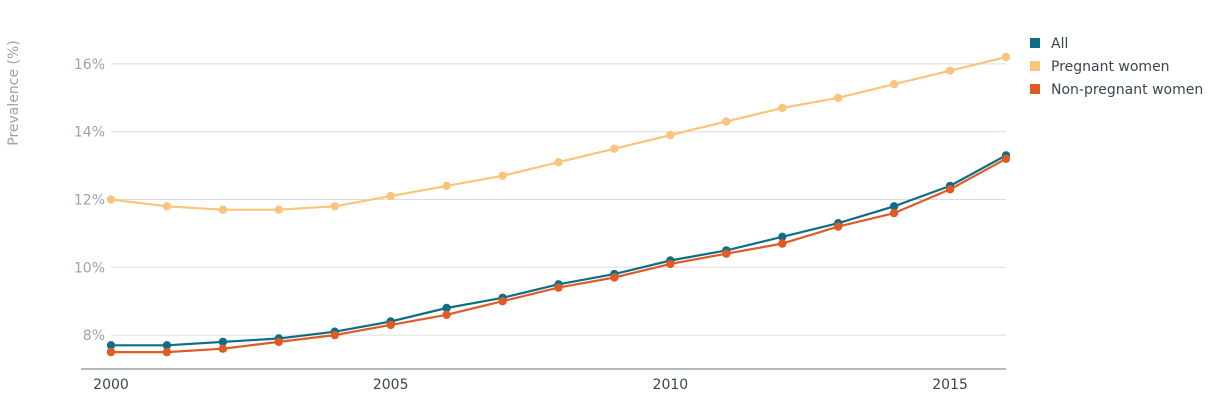  What do you see at coordinates (89, 133) in the screenshot?
I see `y-tick-label: 14%` at bounding box center [89, 133].